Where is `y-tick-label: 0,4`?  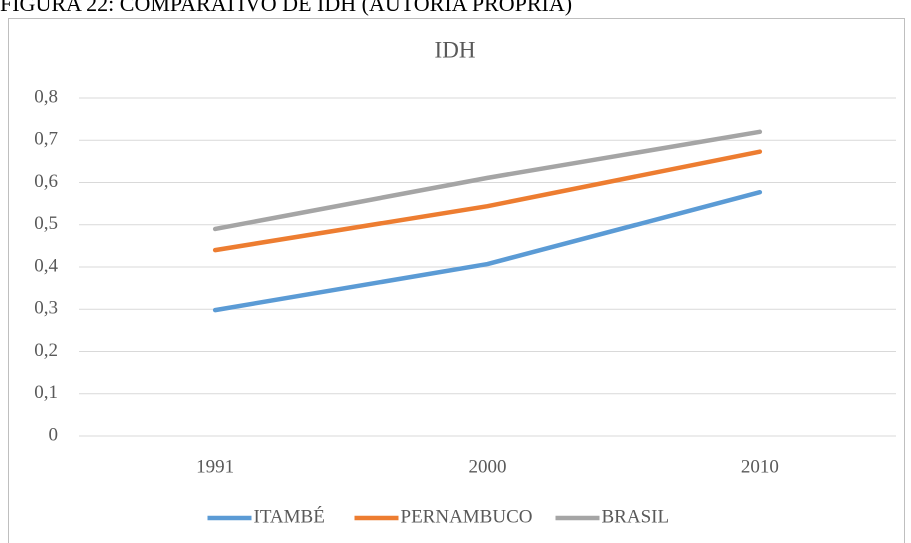 y-tick-label: 0,4 is located at coordinates (46, 265).